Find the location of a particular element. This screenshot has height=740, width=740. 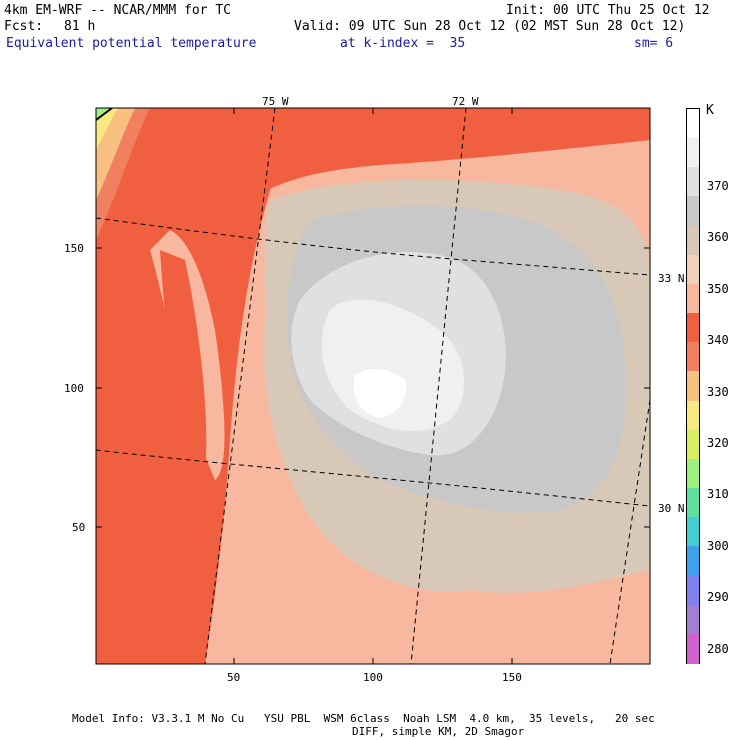

forecast-hours: 81 h is located at coordinates (80, 26).